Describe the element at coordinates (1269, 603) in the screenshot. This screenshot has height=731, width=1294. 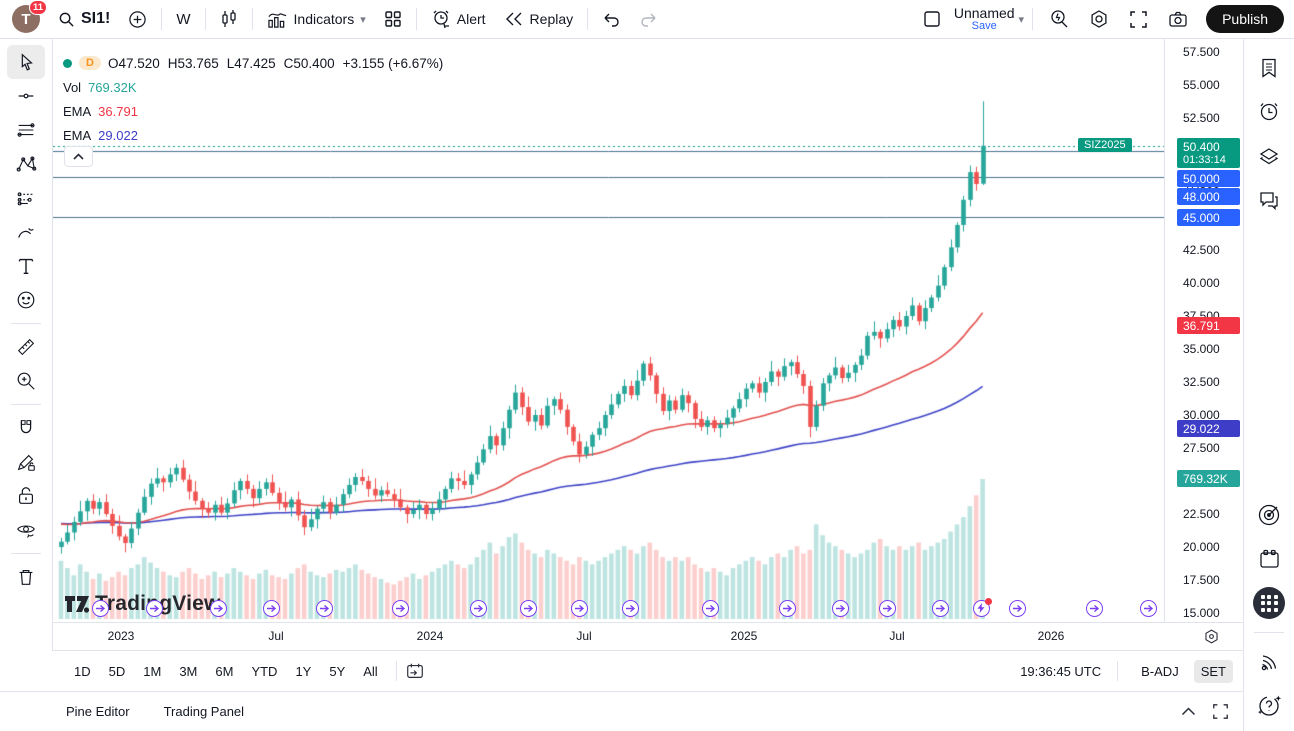
I see `apps-grid-icon` at that location.